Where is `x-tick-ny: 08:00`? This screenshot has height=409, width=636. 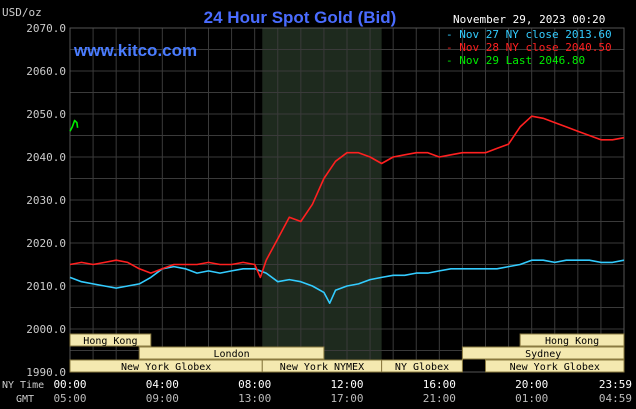 x-tick-ny: 08:00 is located at coordinates (254, 384).